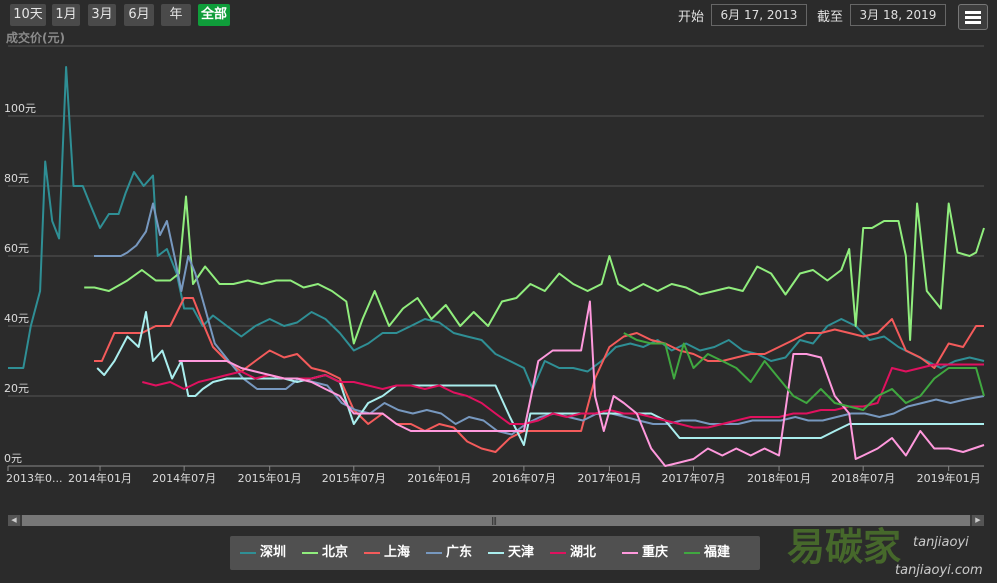 Image resolution: width=997 pixels, height=583 pixels. What do you see at coordinates (214, 15) in the screenshot?
I see `range-button-all: 全部` at bounding box center [214, 15].